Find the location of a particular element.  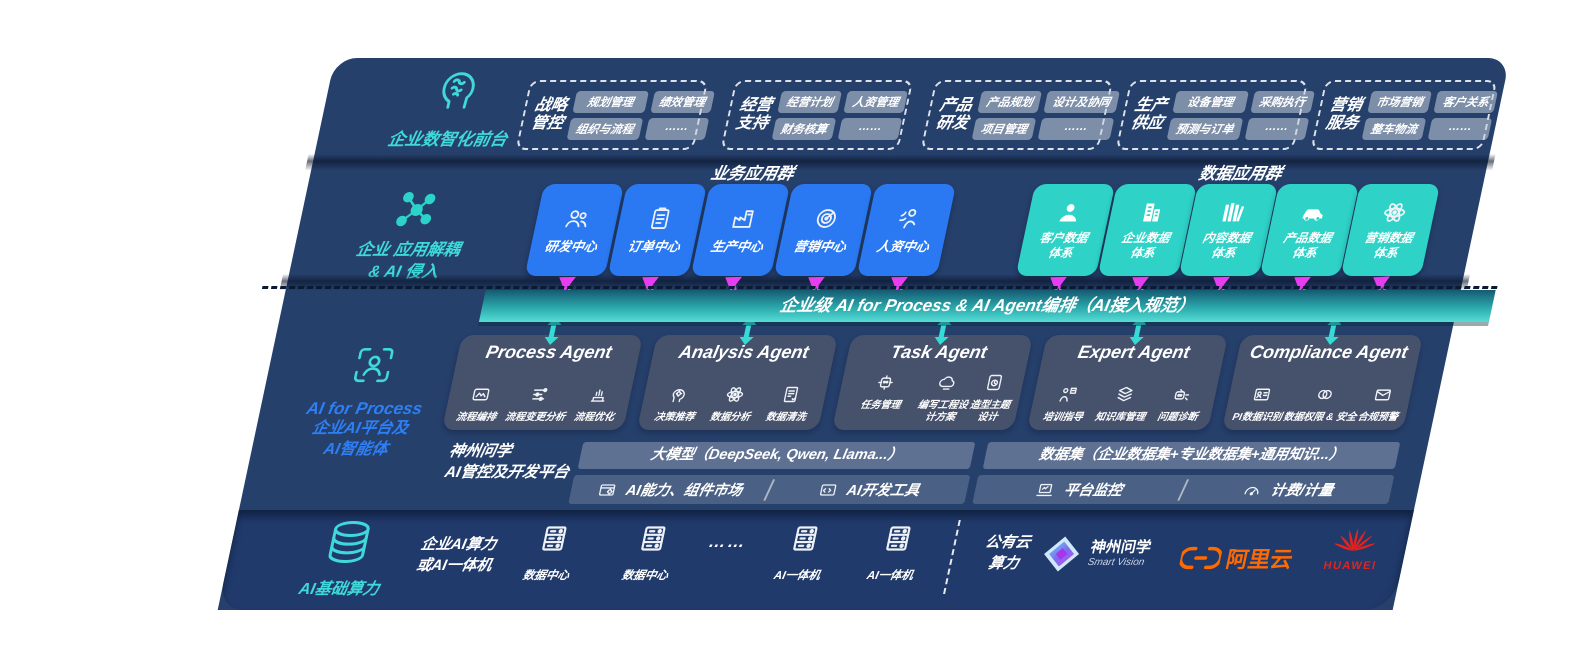

agent-capability: 流程编排 is located at coordinates (478, 404).